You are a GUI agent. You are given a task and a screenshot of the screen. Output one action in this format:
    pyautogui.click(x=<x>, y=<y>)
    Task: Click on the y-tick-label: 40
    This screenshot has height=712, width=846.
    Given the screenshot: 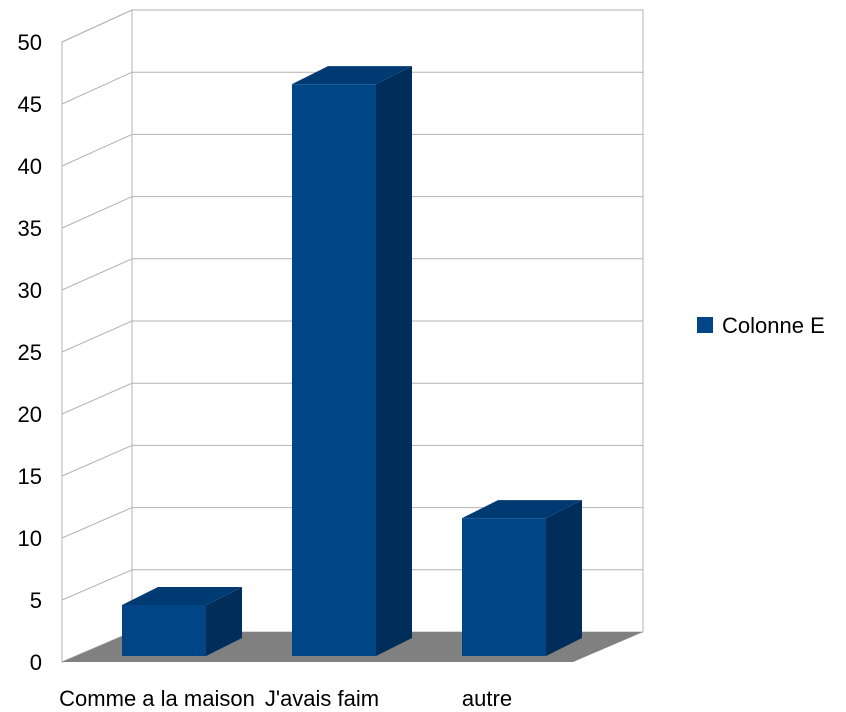 What is the action you would take?
    pyautogui.click(x=30, y=166)
    